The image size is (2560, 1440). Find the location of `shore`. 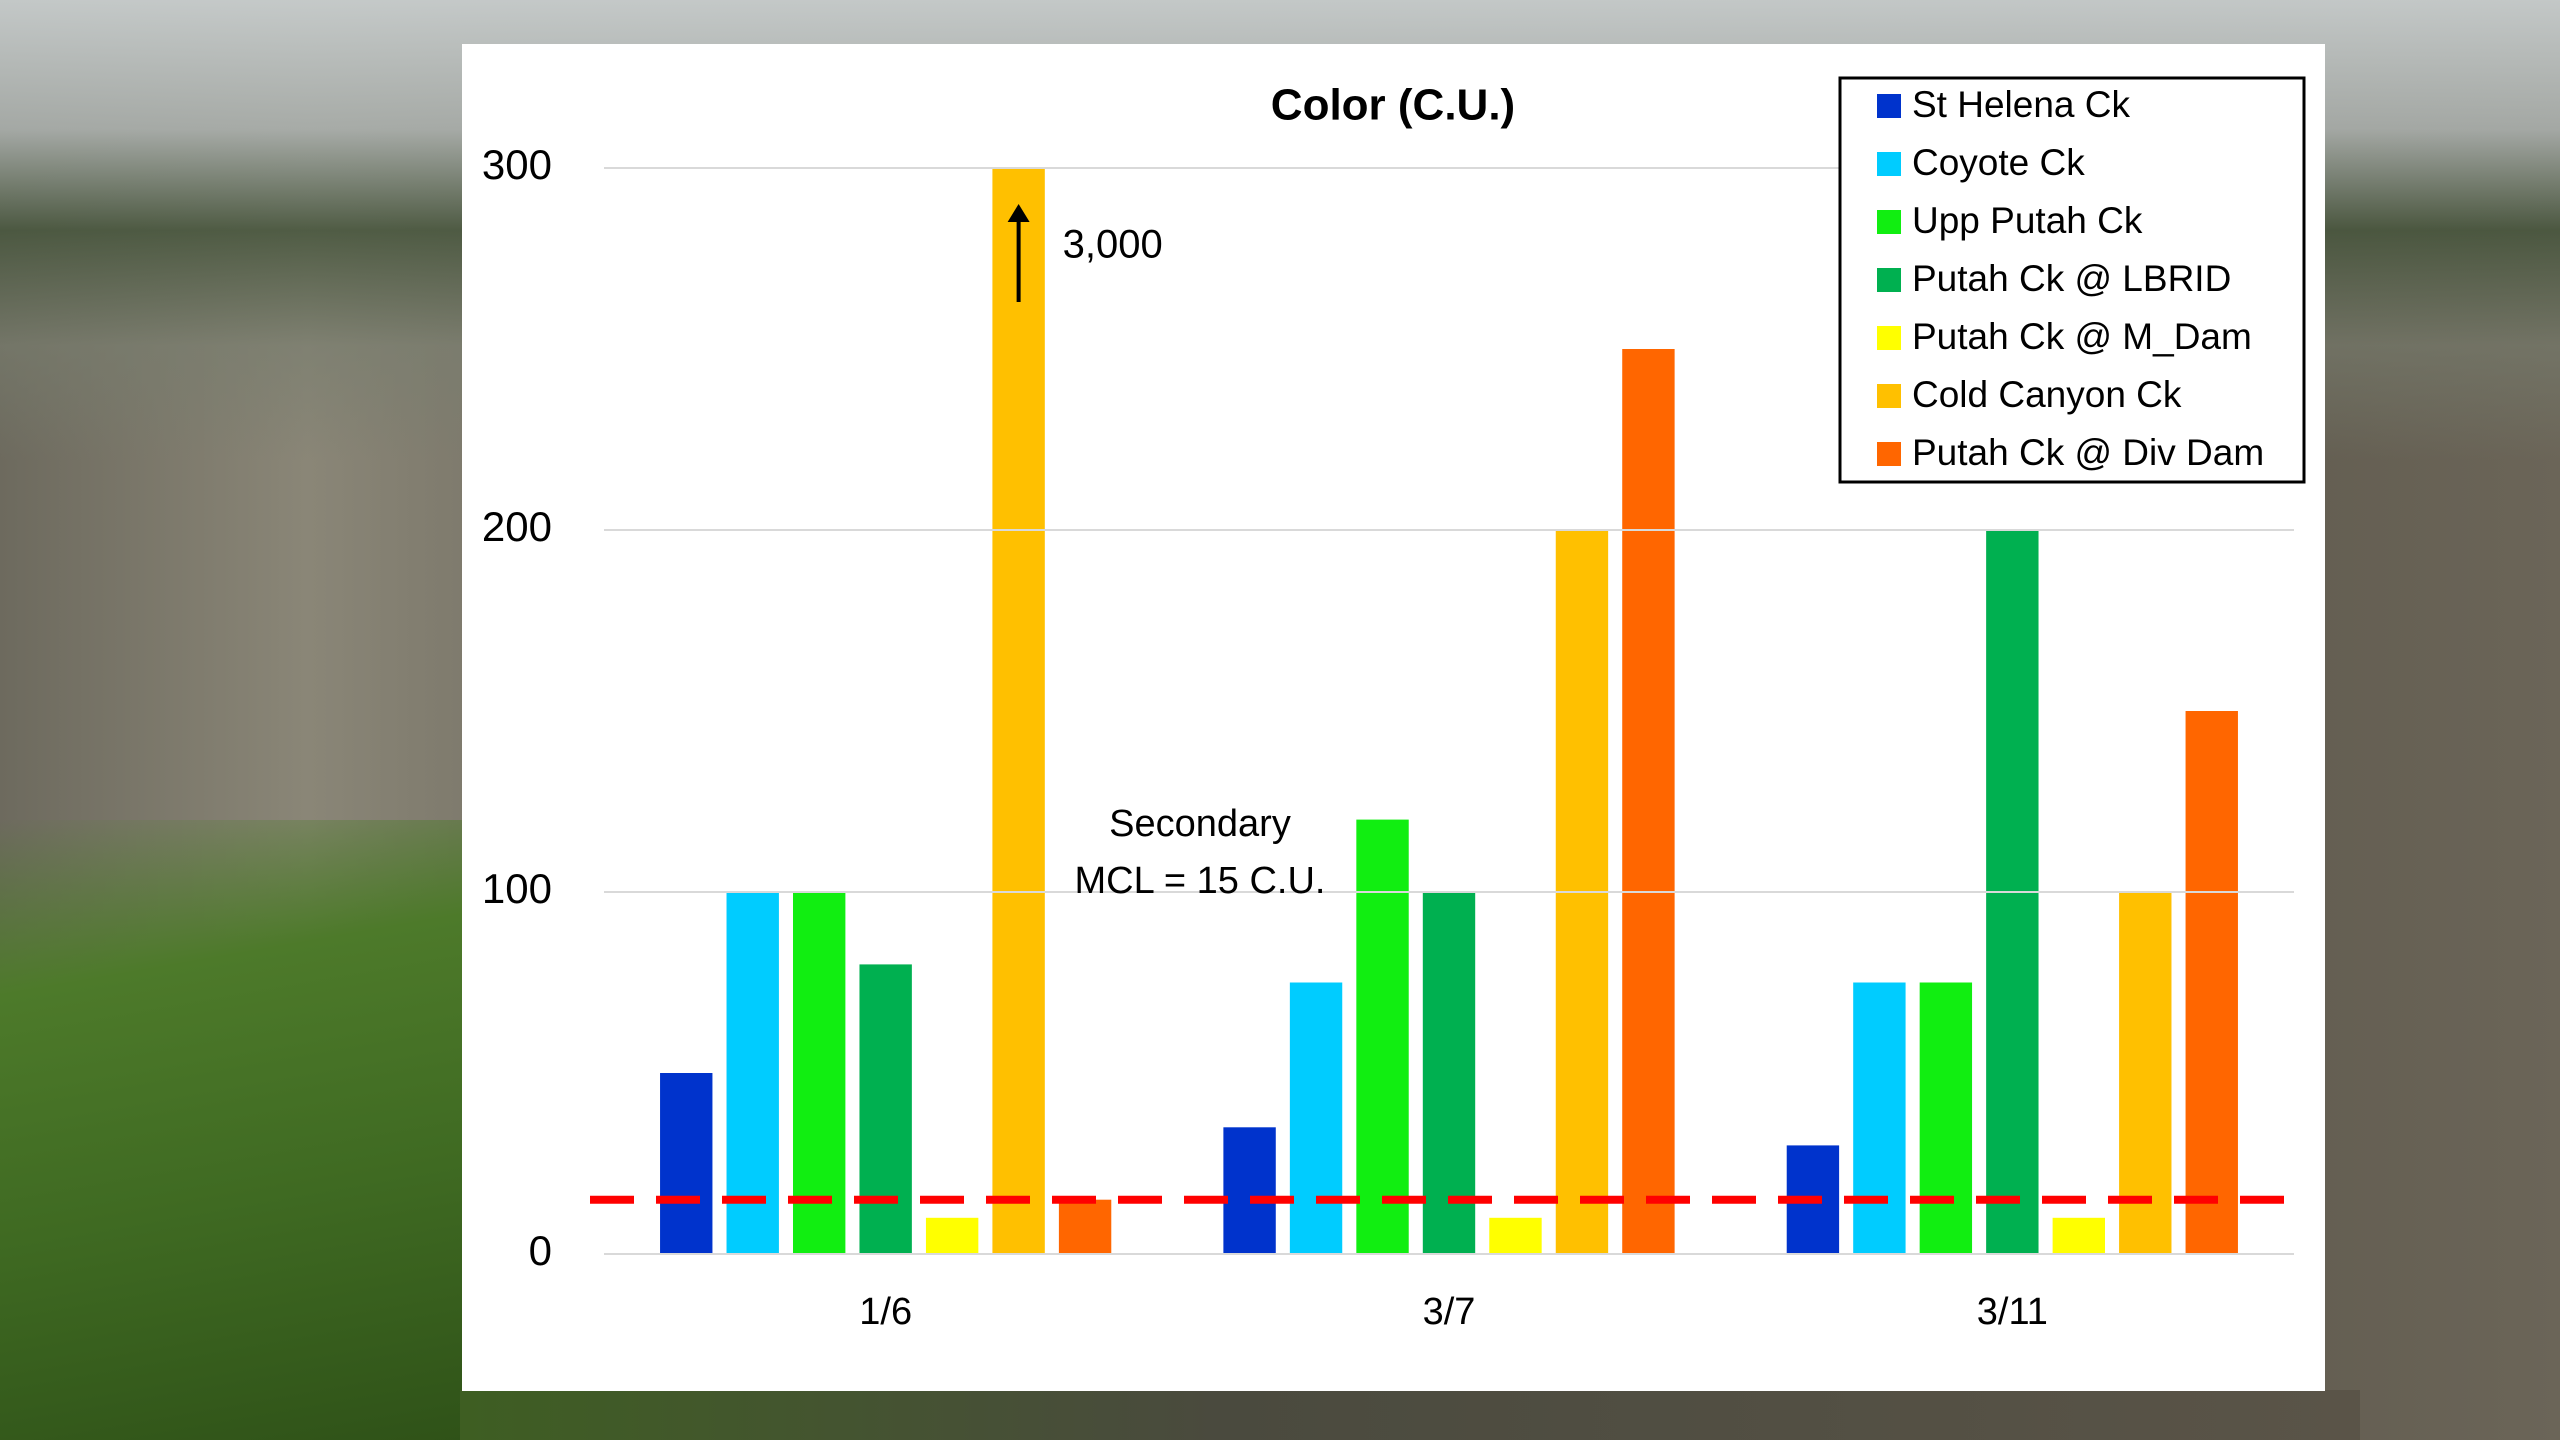

shore is located at coordinates (1410, 1415).